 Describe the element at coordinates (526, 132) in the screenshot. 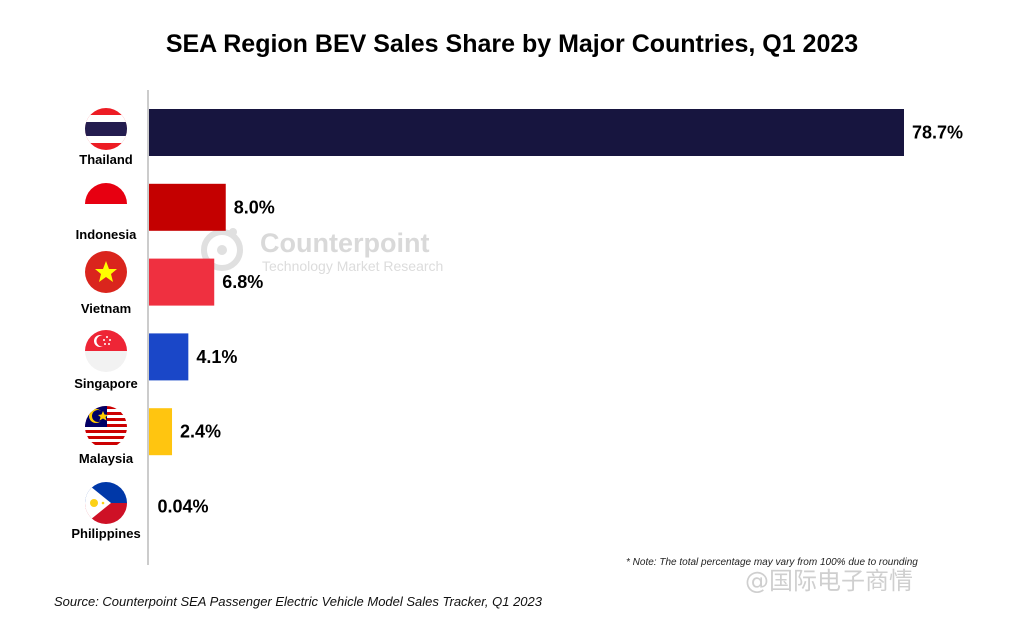

I see `bar-thailand` at that location.